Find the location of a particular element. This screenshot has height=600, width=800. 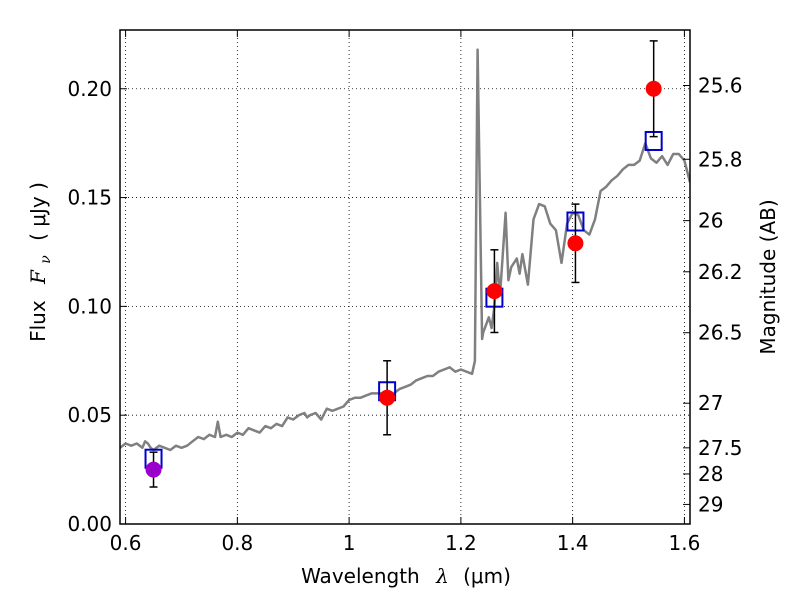

y-axis-label-subscript: ν is located at coordinates (46, 259).